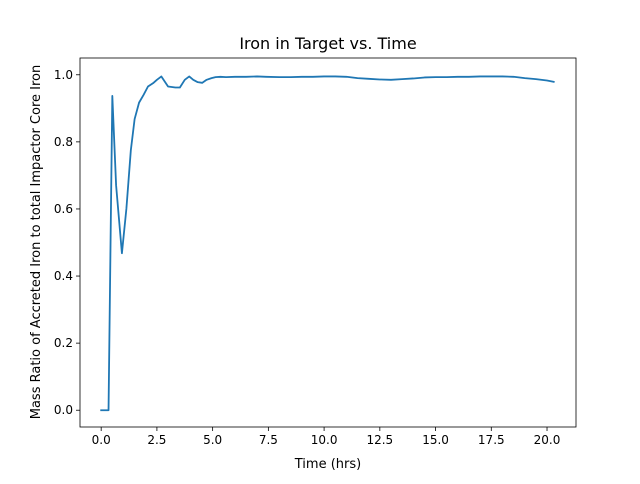 The image size is (640, 484). Describe the element at coordinates (327, 43) in the screenshot. I see `chart-title: Iron in Target vs. Time` at that location.